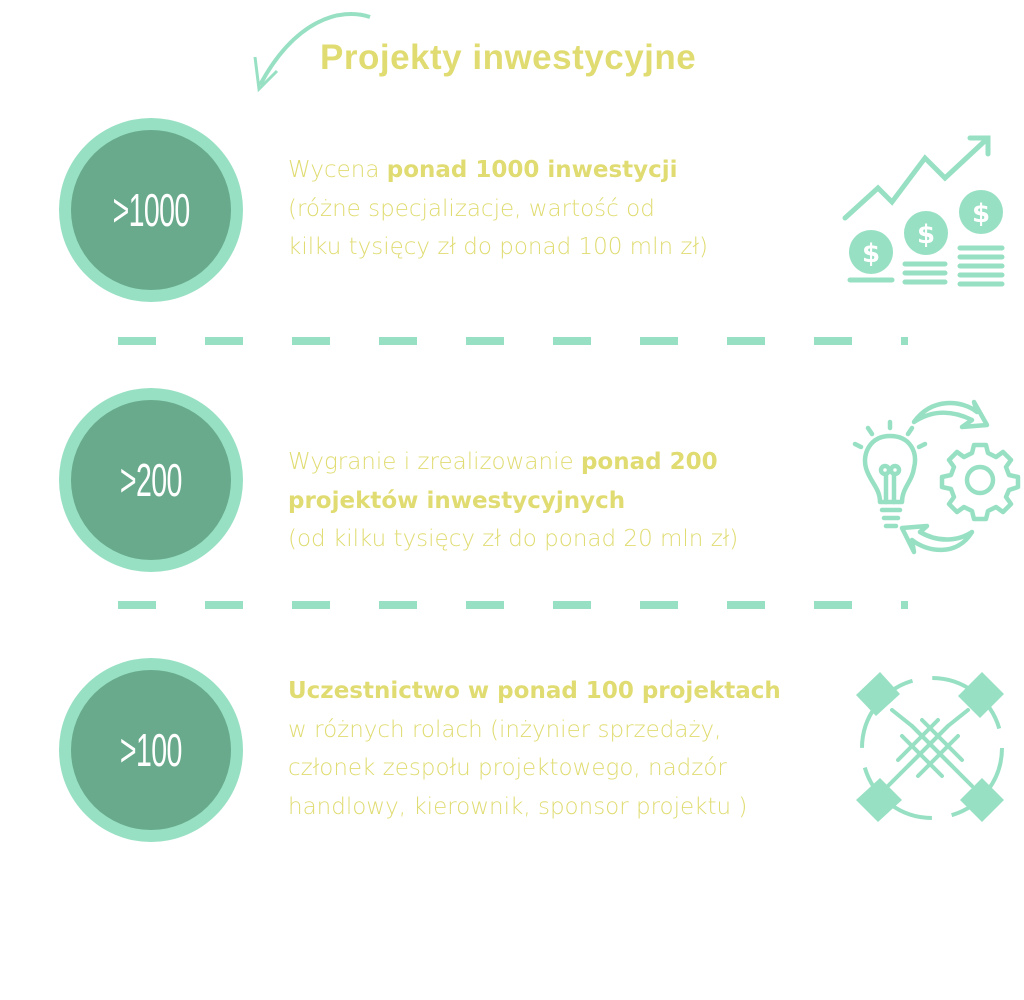 The width and height of the screenshot is (1024, 1000). I want to click on text-line: ponad 1000 inwestycji, so click(532, 170).